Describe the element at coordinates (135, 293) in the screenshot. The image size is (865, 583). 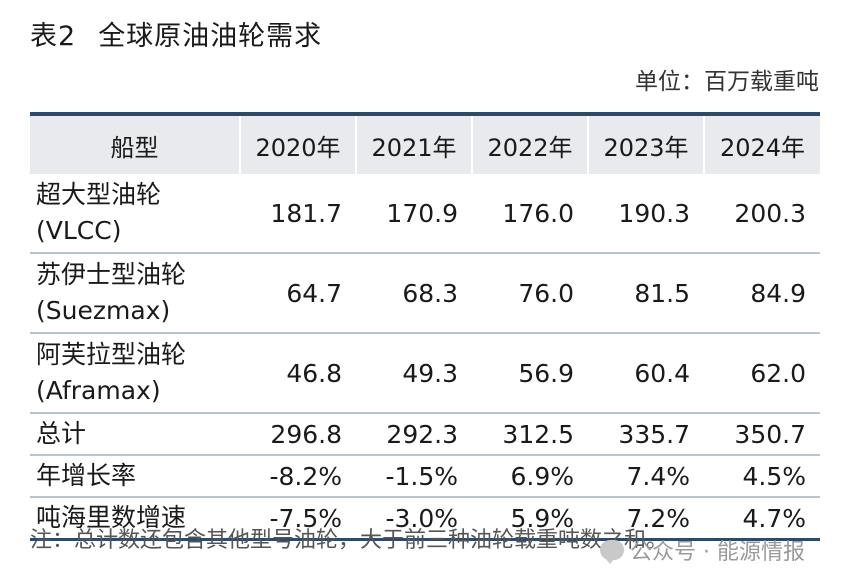
I see `row-label: 苏伊士型油轮 (Suezmax)` at that location.